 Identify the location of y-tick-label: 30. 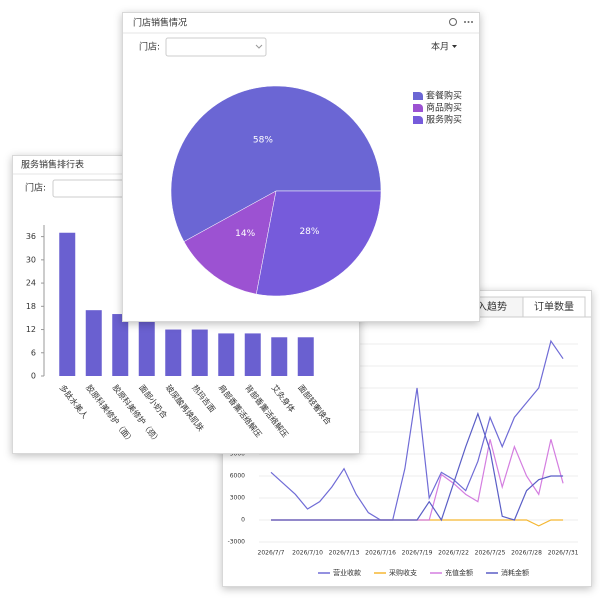
(31, 259).